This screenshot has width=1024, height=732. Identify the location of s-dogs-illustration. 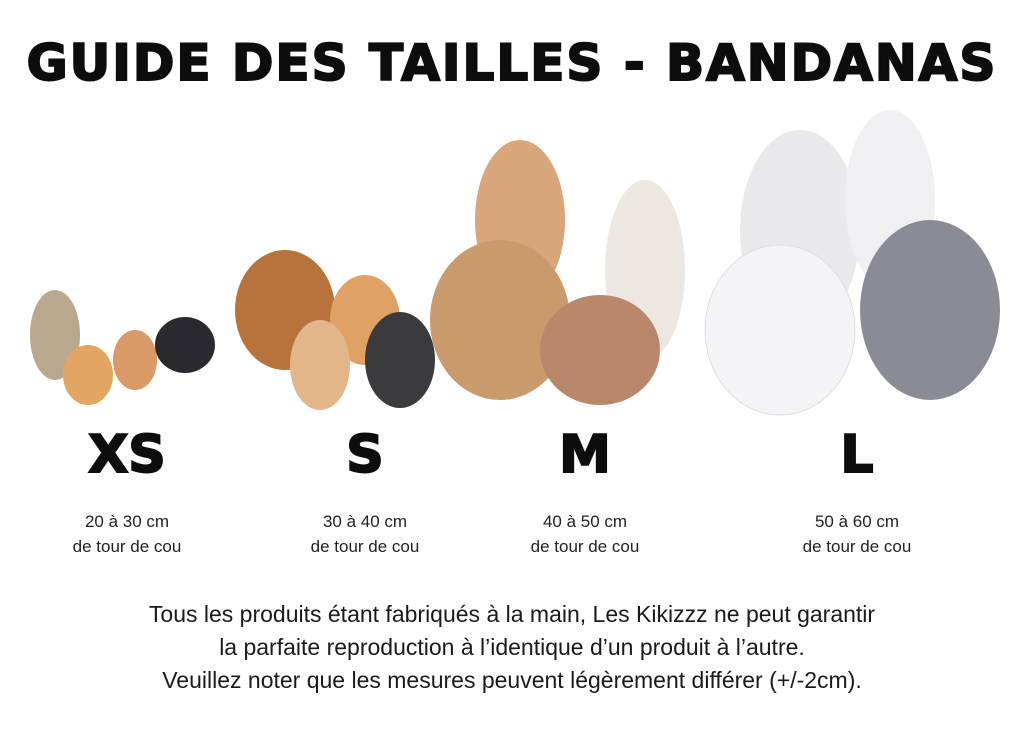
(335, 330).